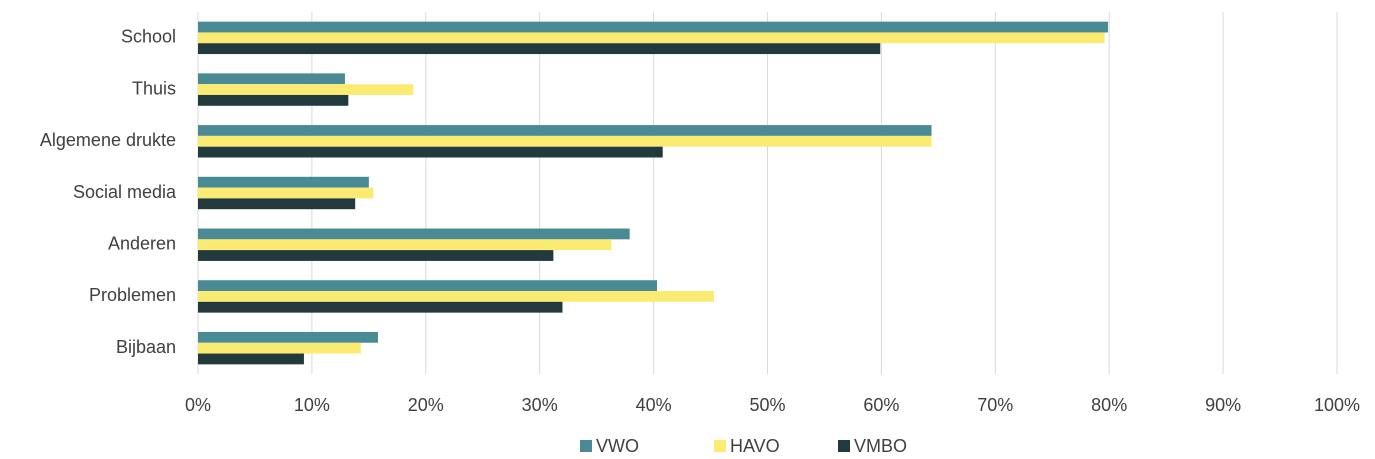  Describe the element at coordinates (108, 140) in the screenshot. I see `y-tick-label: Algemene drukte` at that location.